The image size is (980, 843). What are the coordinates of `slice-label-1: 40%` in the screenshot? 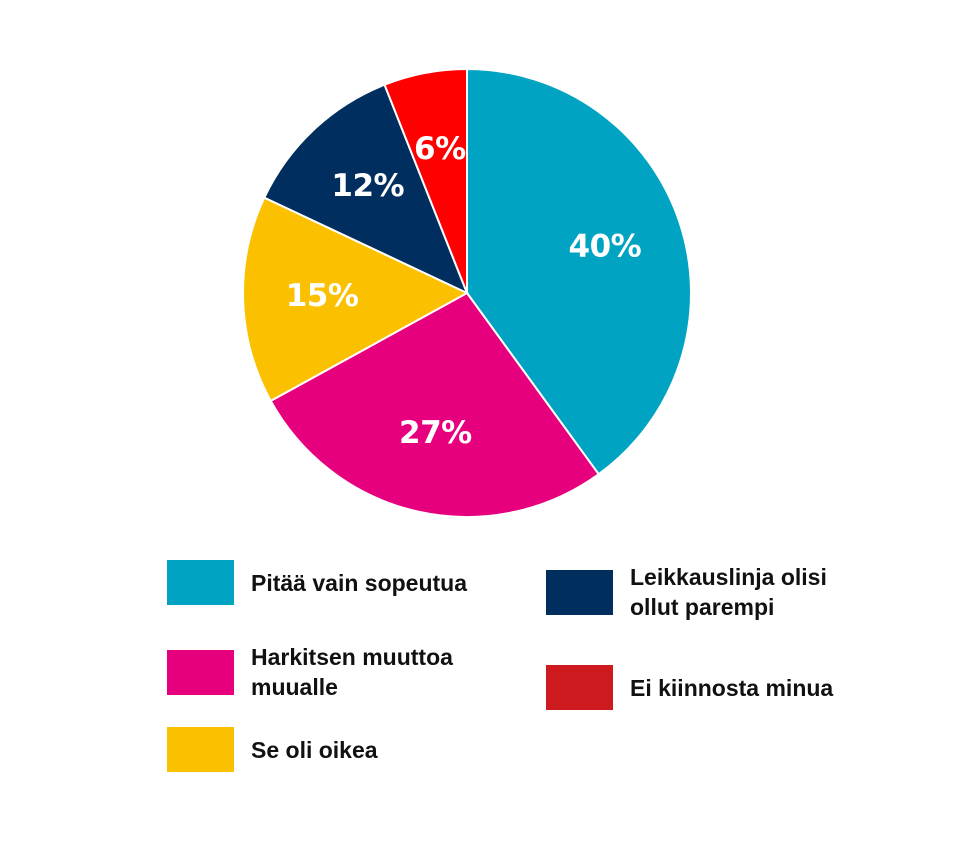 It's located at (605, 247).